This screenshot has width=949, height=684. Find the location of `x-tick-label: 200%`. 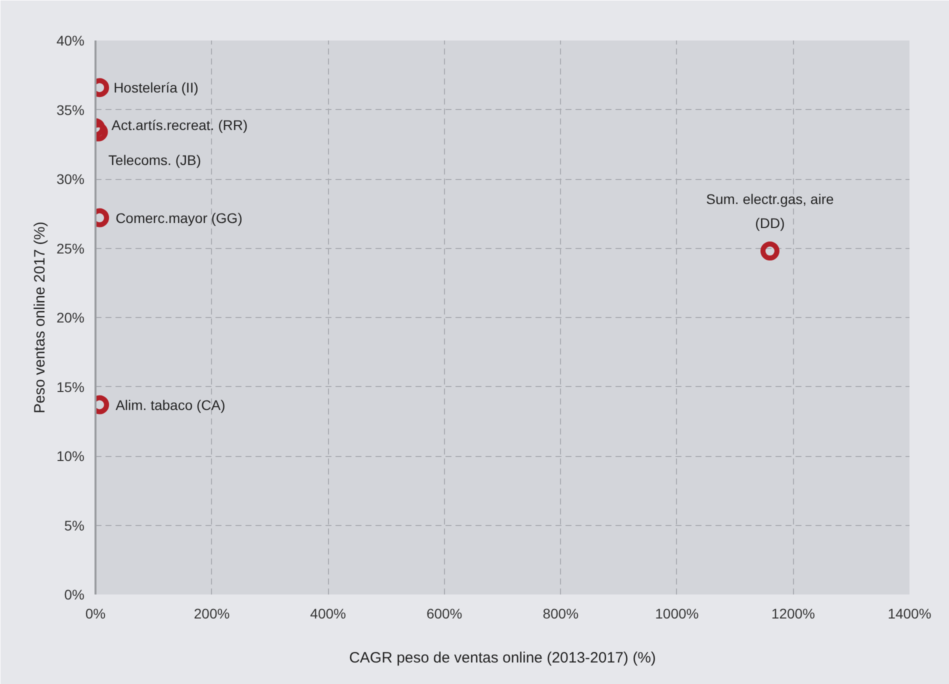

x-tick-label: 200% is located at coordinates (212, 614).